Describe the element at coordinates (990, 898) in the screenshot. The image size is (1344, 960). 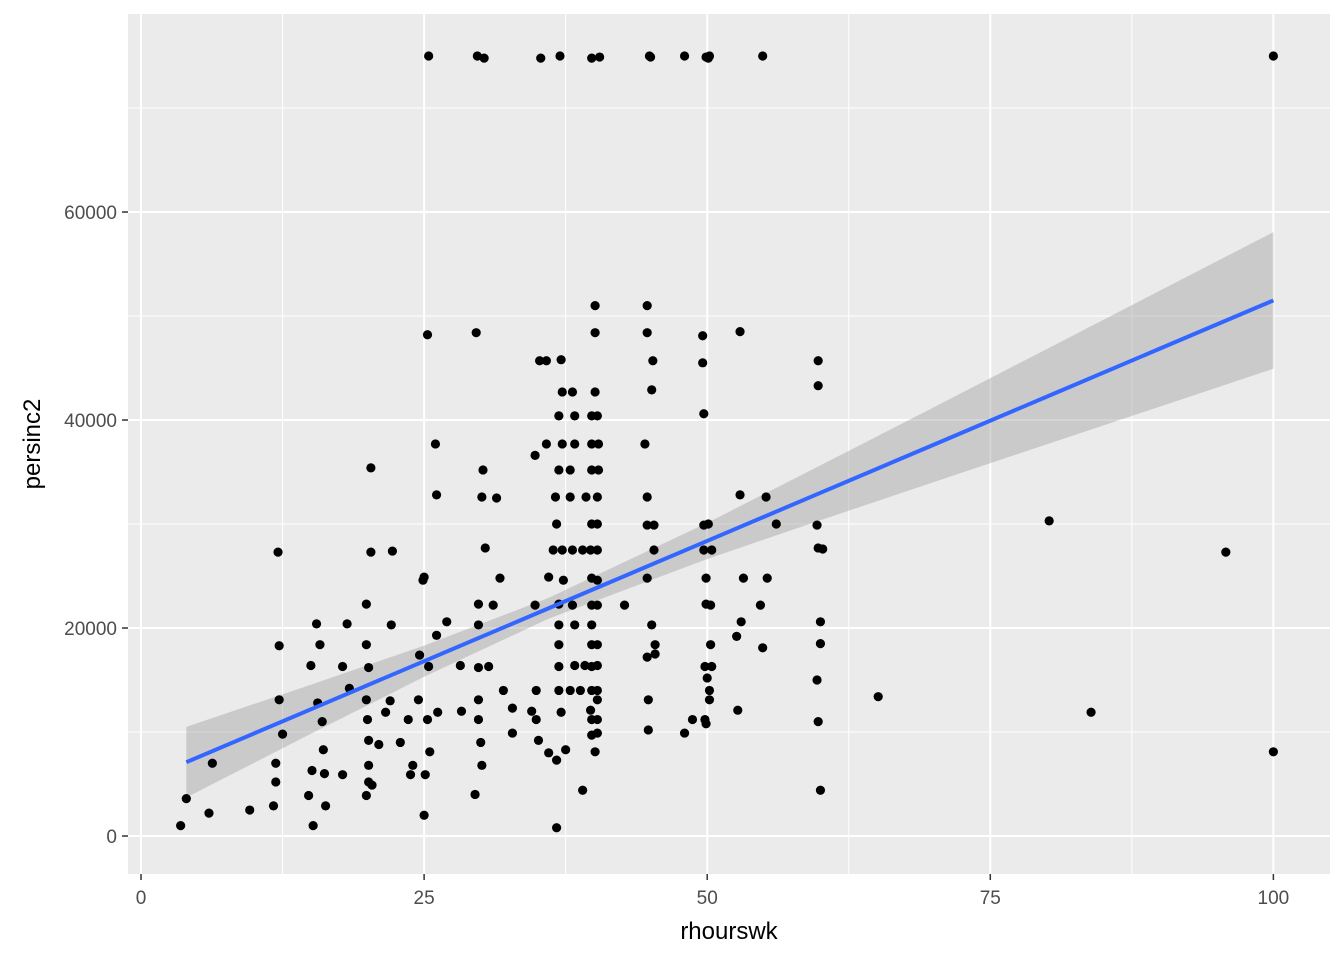
I see `x-tick-label: 75` at that location.